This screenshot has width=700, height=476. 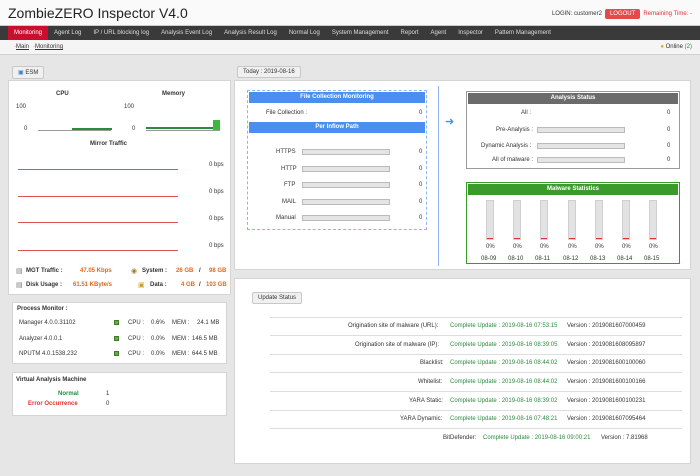 What do you see at coordinates (129, 107) in the screenshot?
I see `mem-axis-max: 100` at bounding box center [129, 107].